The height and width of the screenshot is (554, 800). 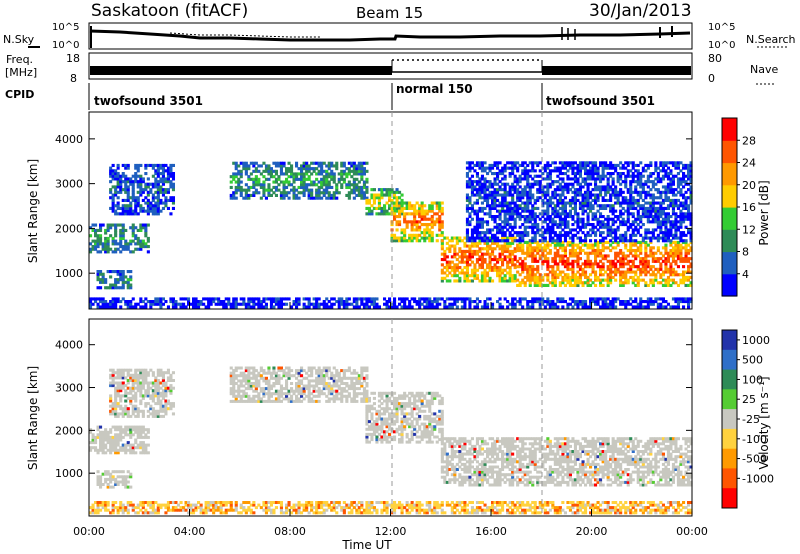 I want to click on nsky-trace, so click(x=390, y=35).